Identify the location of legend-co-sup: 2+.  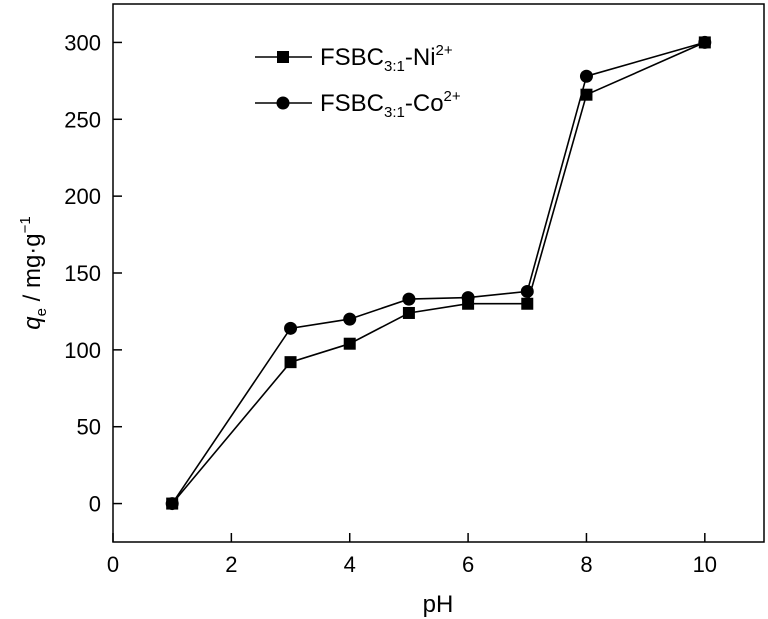
(452, 96).